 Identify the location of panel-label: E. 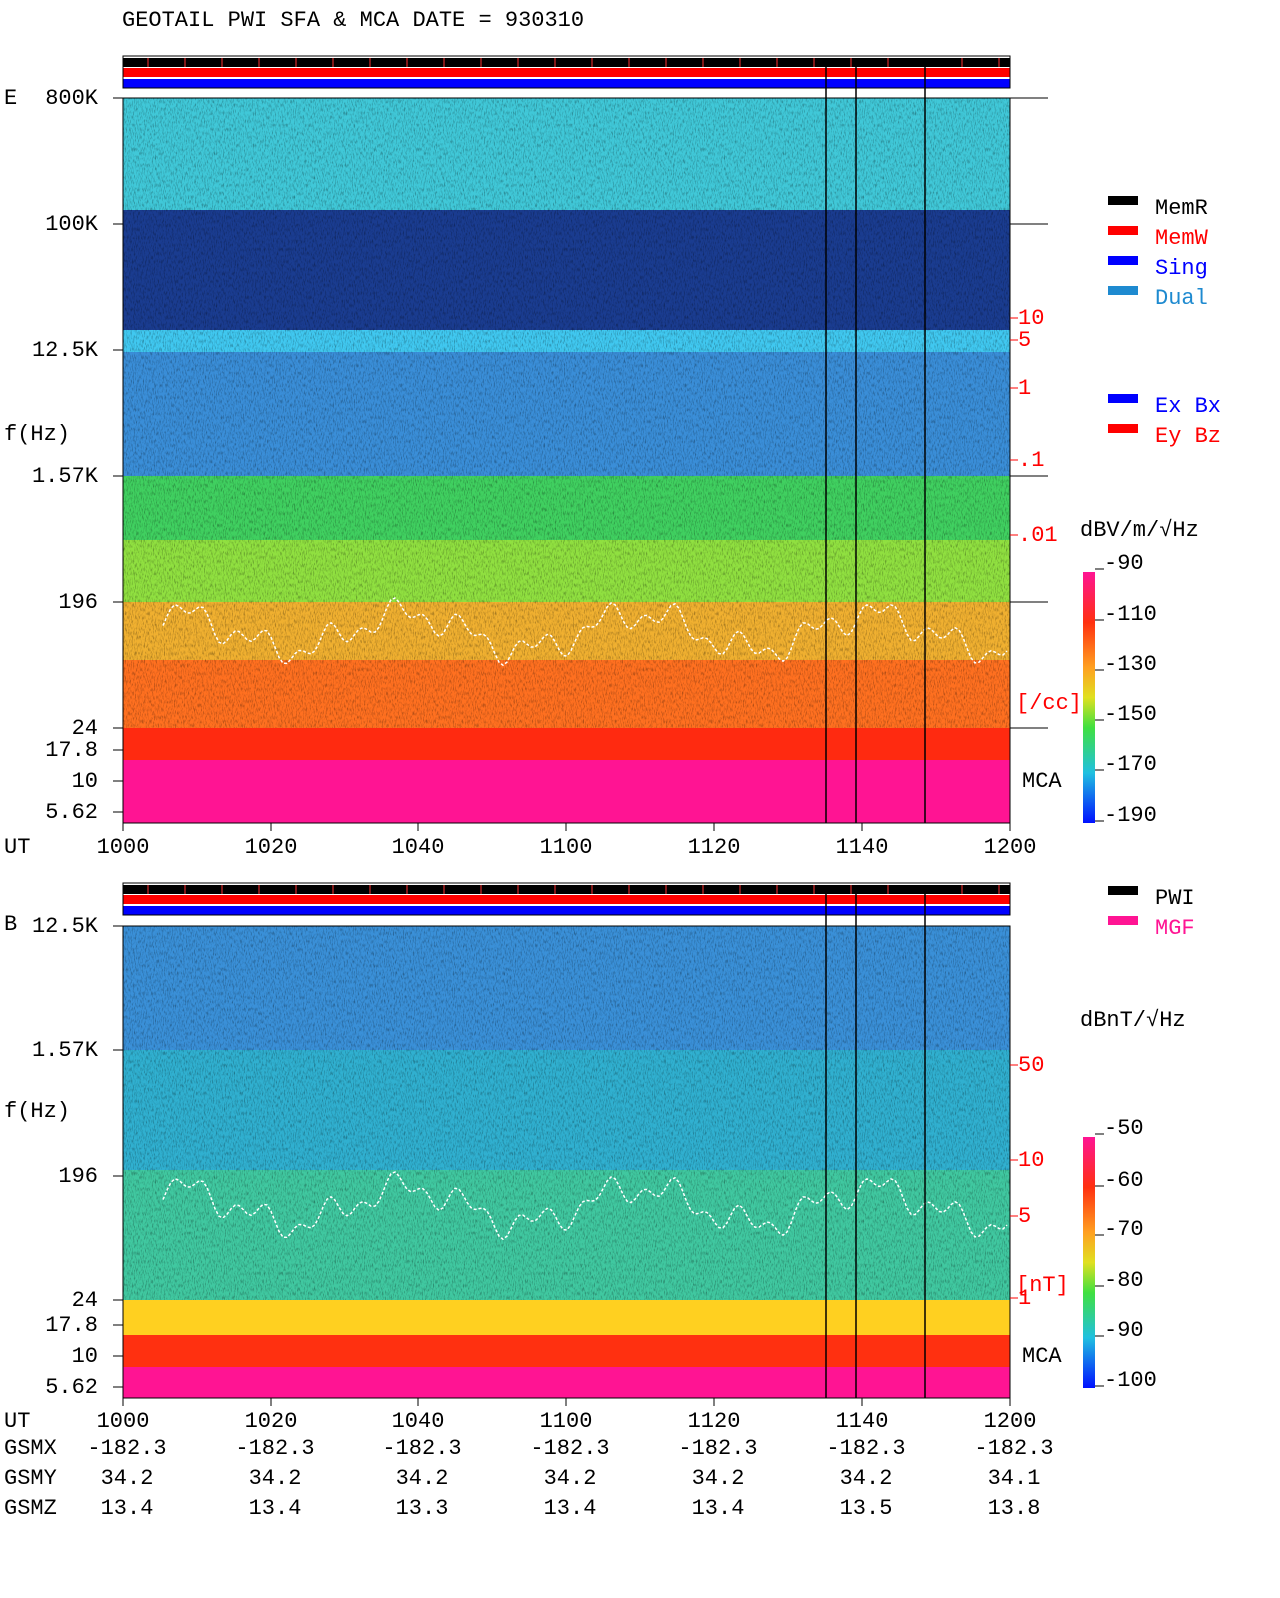
(10, 98).